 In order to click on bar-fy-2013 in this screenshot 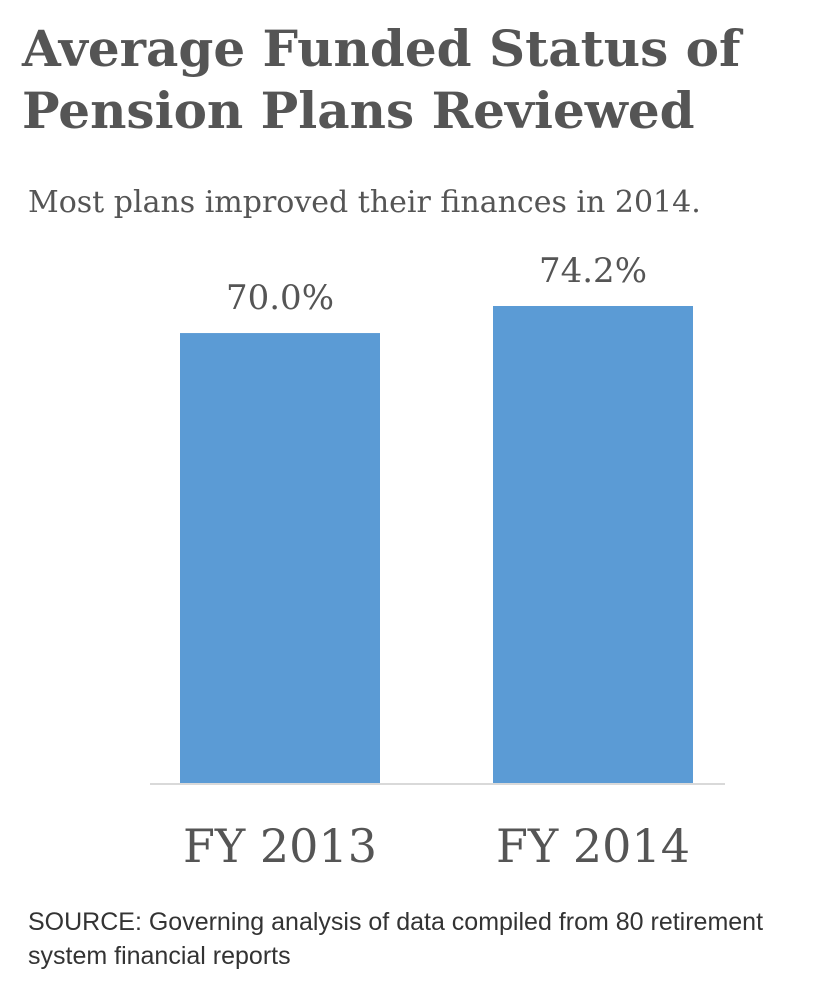, I will do `click(280, 558)`.